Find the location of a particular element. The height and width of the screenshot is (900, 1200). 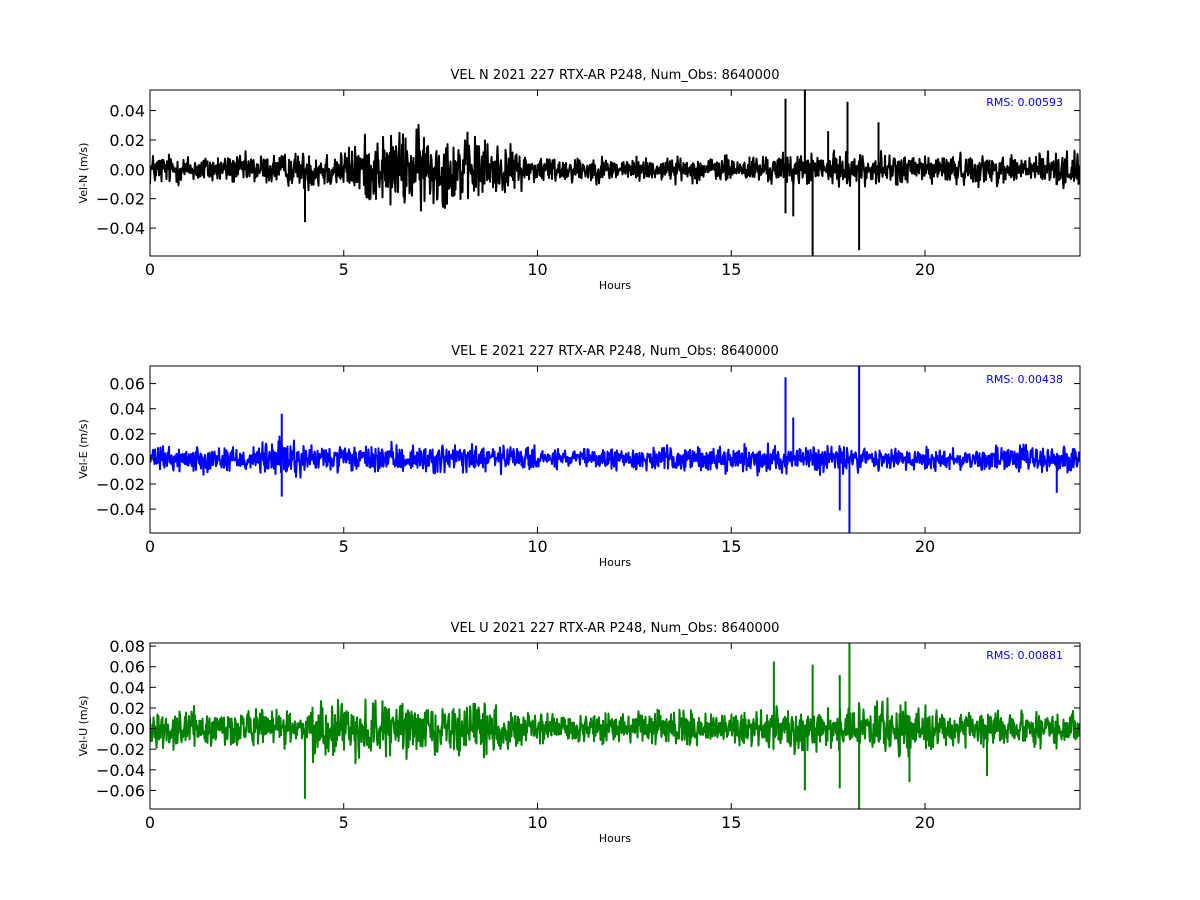

vel-u-y-tick-label: −0.06 is located at coordinates (120, 790).